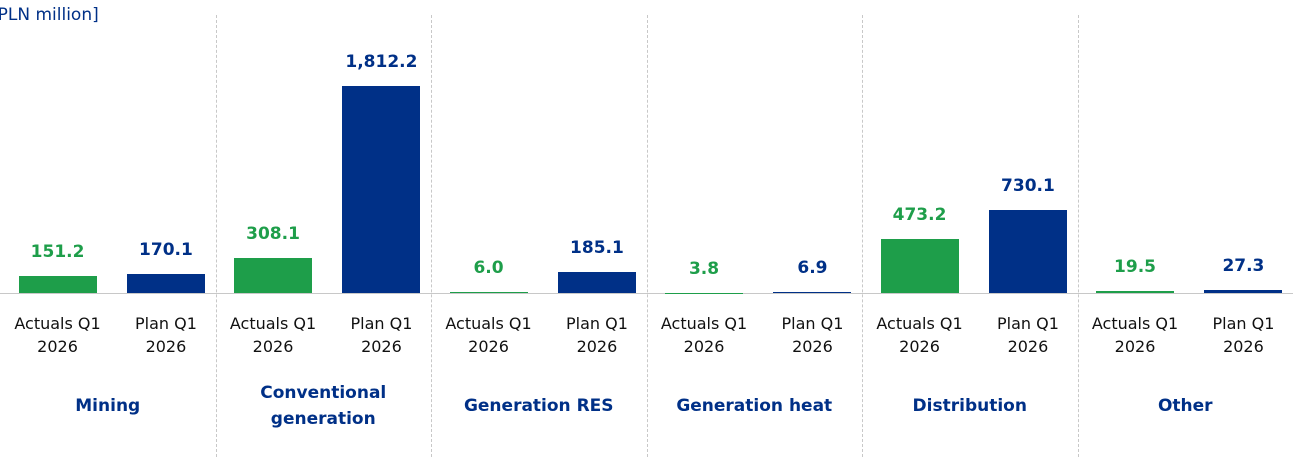  Describe the element at coordinates (1243, 265) in the screenshot. I see `value-label: 27.3` at that location.